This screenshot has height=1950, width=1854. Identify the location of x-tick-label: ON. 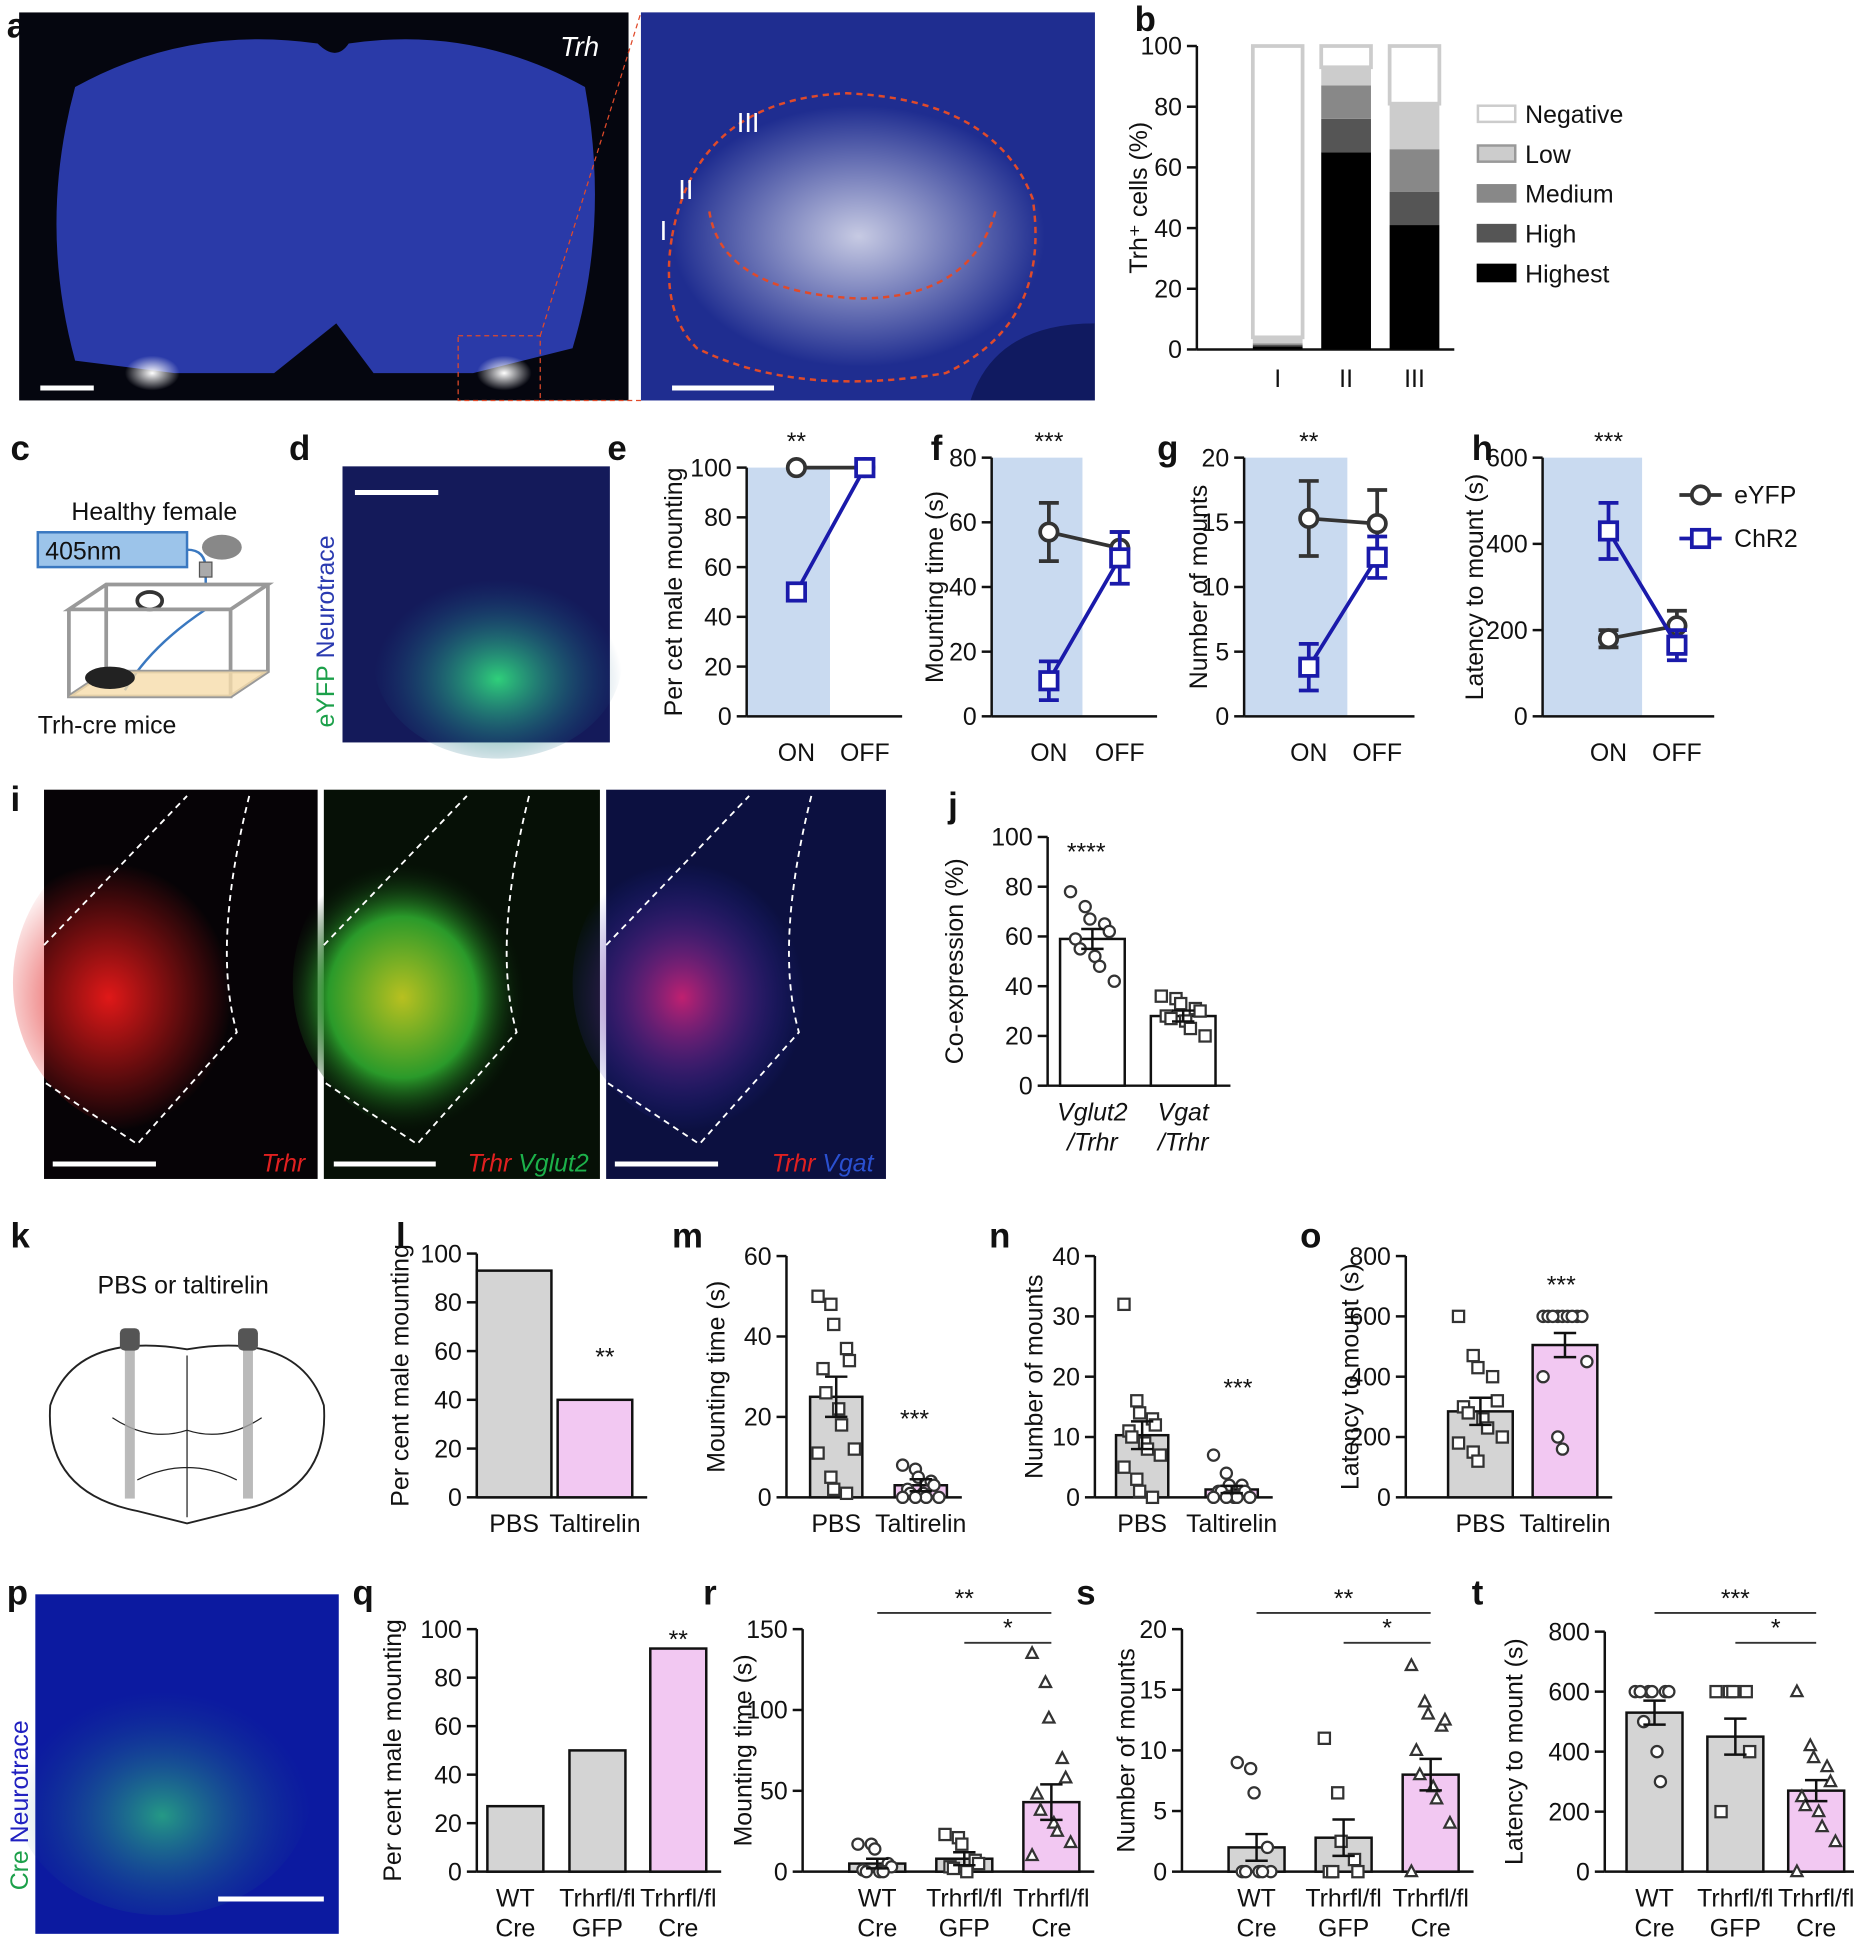
(1308, 753).